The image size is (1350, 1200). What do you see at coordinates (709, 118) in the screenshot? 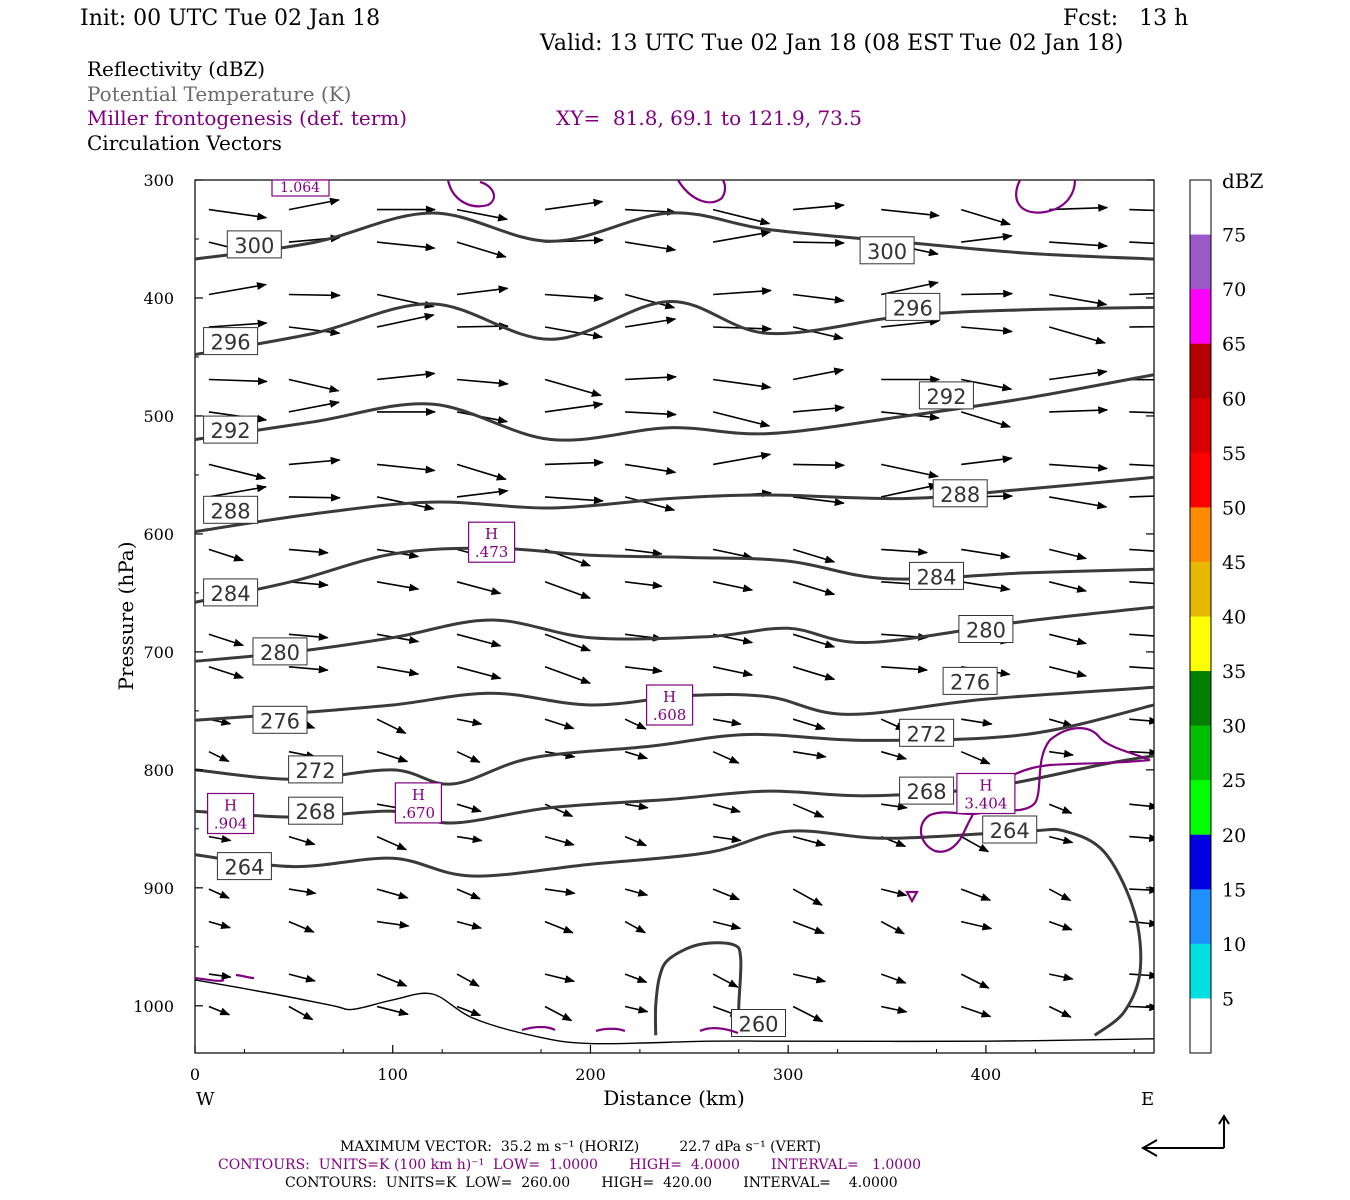
I see `cross-section-endpoints: XY= 81.8, 69.1 to 121.9, 73.5` at bounding box center [709, 118].